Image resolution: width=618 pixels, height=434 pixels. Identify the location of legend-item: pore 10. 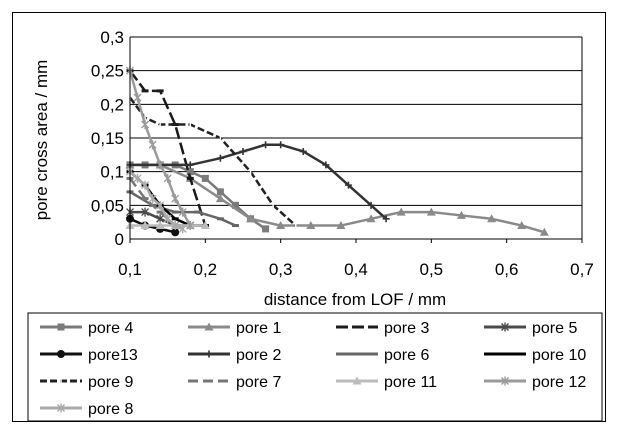
(535, 355).